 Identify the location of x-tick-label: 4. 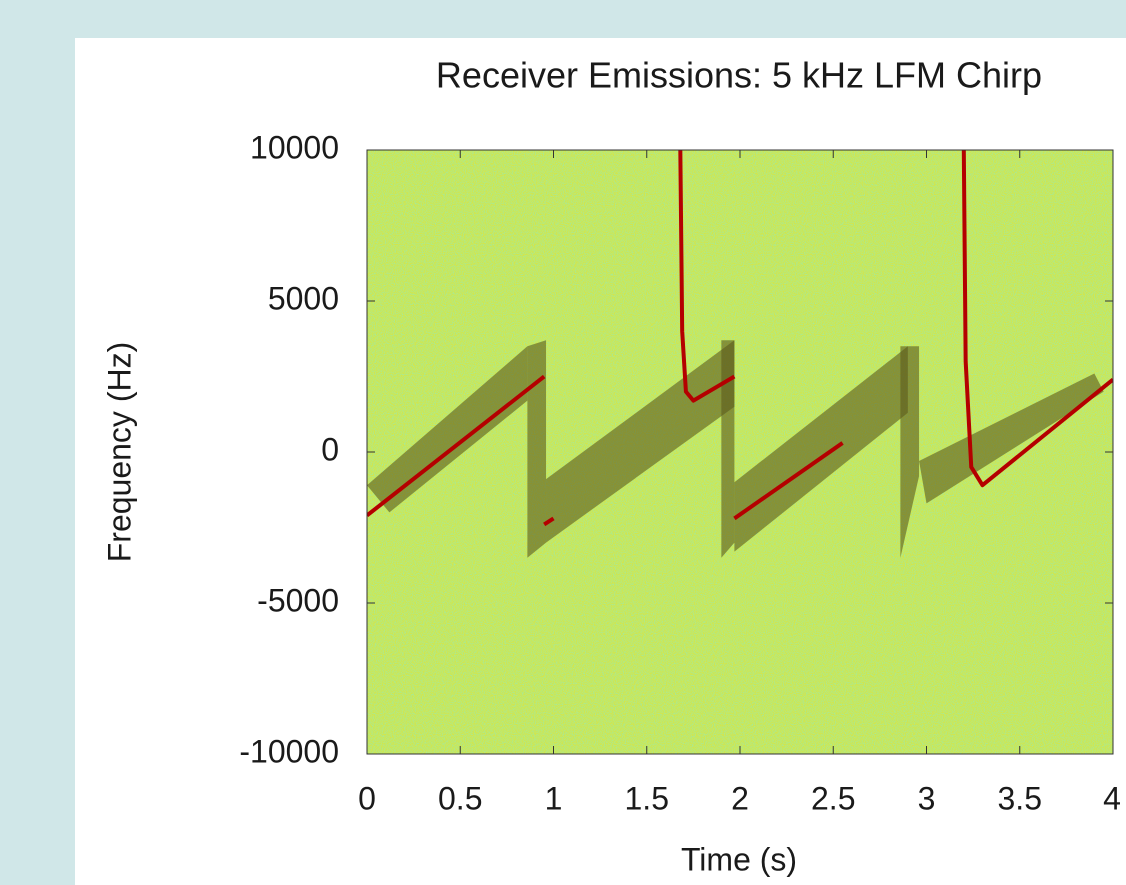
(1112, 798).